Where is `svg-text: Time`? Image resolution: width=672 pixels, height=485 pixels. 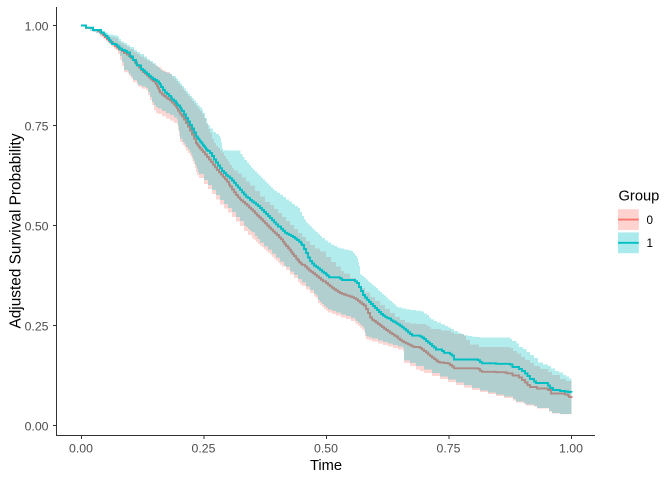 svg-text: Time is located at coordinates (326, 466).